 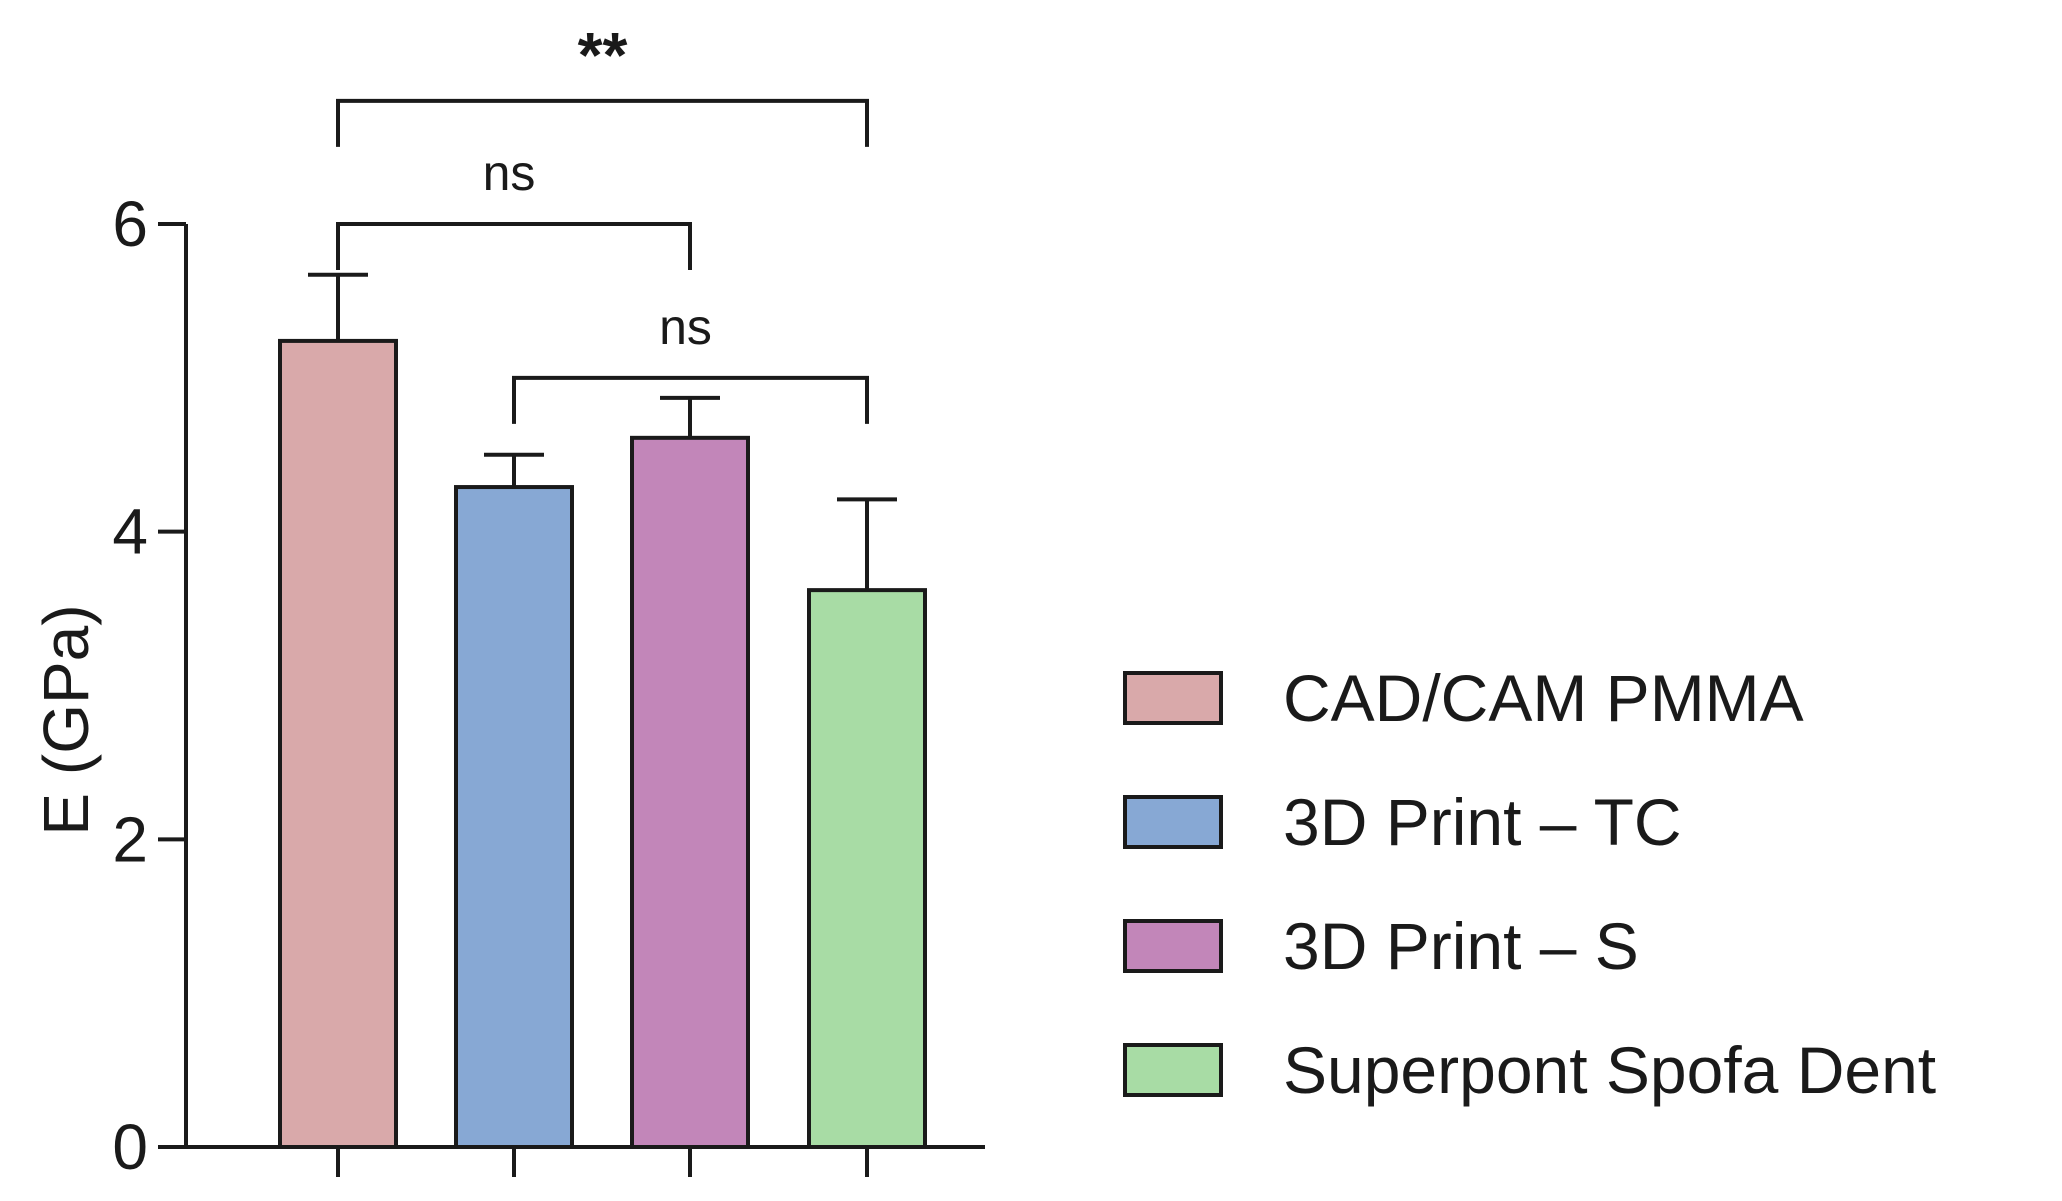 I want to click on y-tick-label: 6, so click(x=130, y=224).